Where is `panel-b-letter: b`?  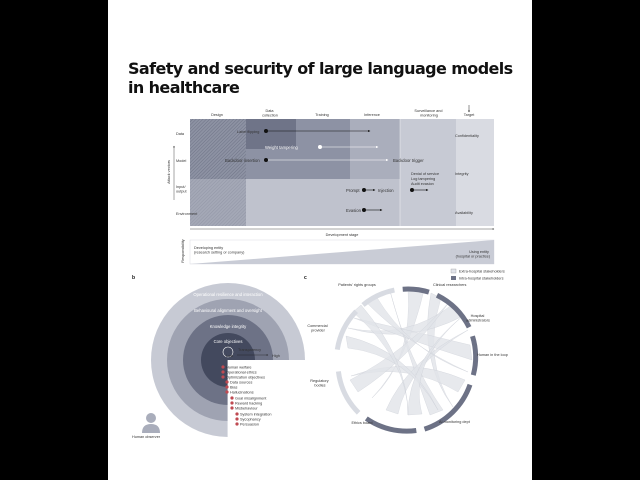
panel-b-letter: b is located at coordinates (133, 278).